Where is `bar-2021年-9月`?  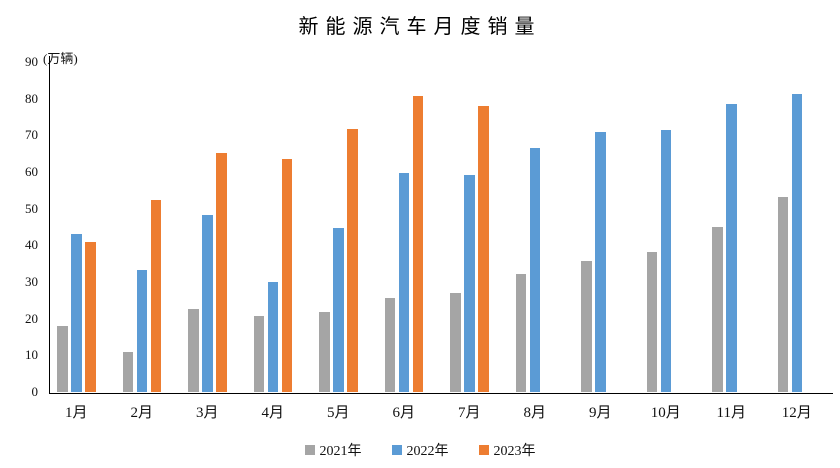 bar-2021年-9月 is located at coordinates (586, 326).